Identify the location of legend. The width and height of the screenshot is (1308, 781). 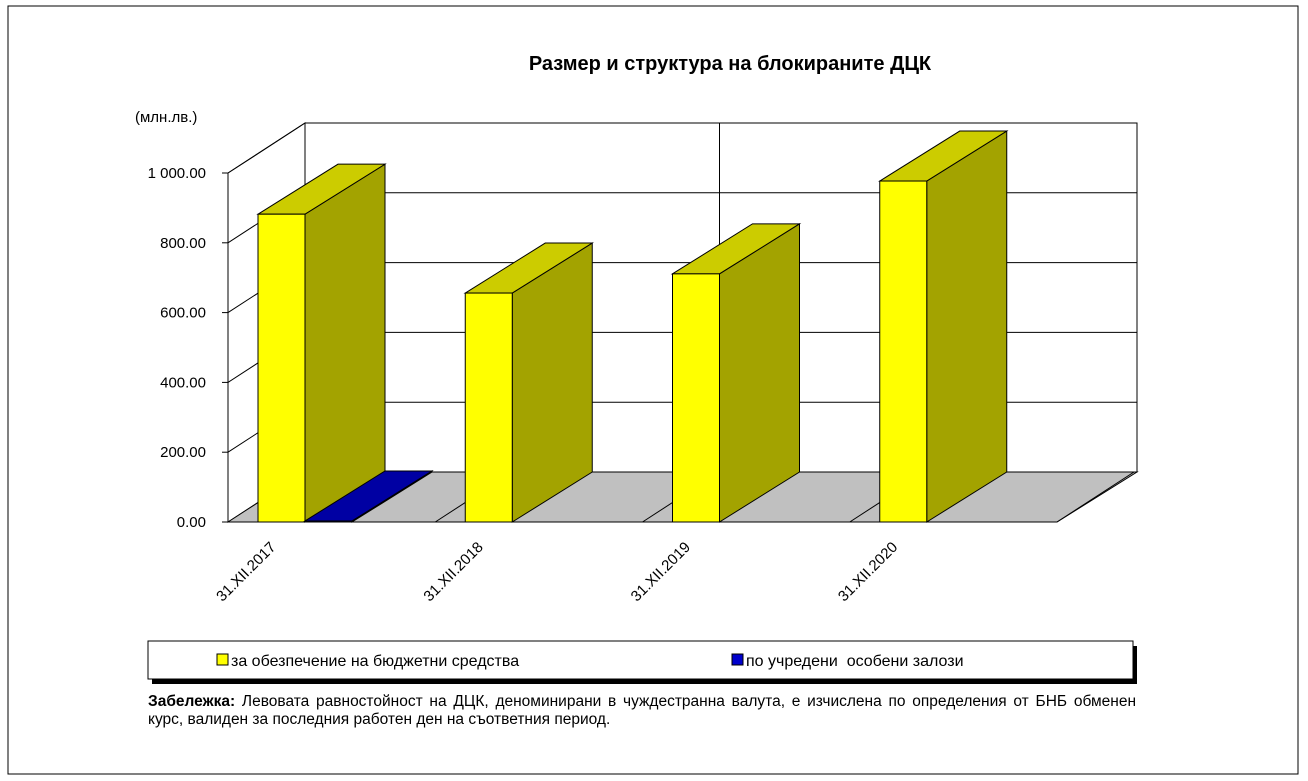
(640, 660).